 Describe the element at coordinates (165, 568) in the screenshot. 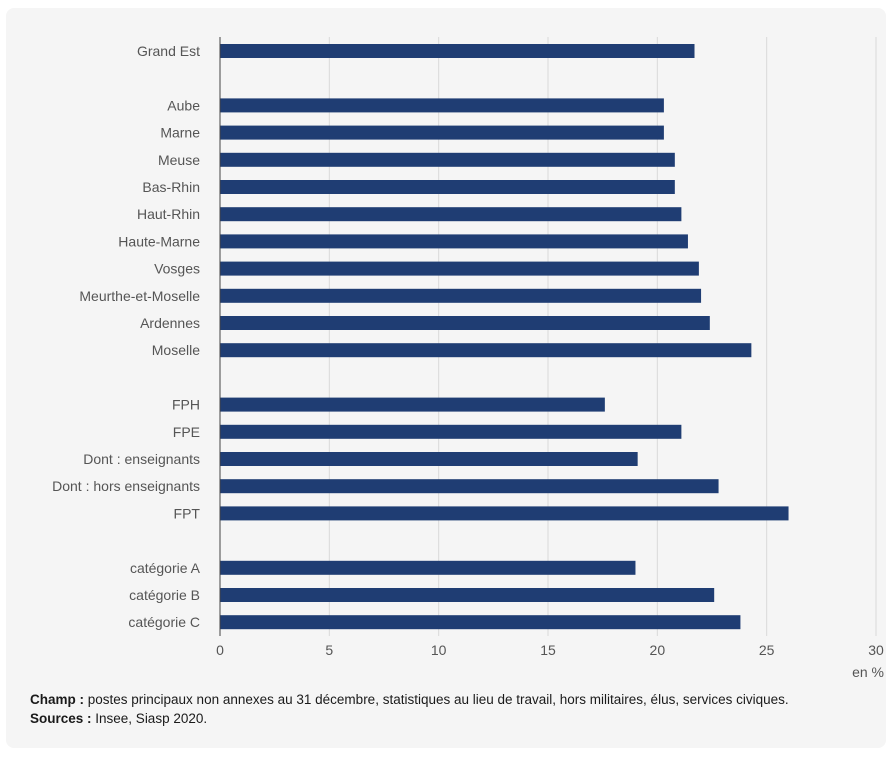

I see `category-label-19: catégorie A` at that location.